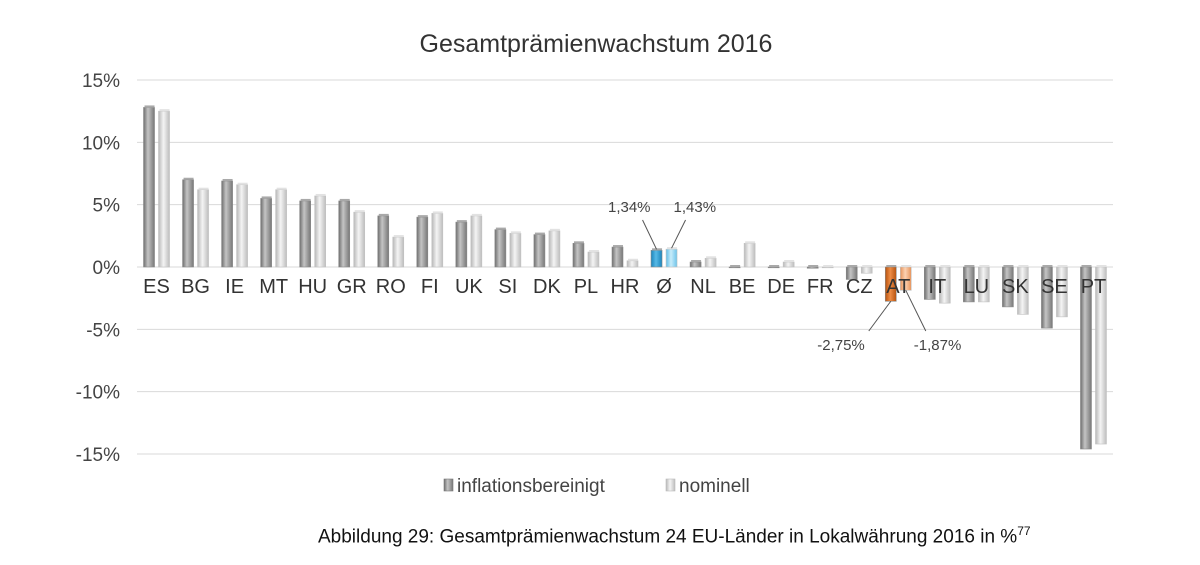  I want to click on data-label: 1,34%, so click(629, 207).